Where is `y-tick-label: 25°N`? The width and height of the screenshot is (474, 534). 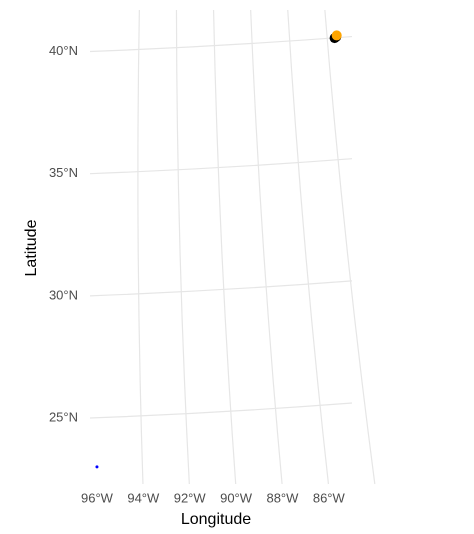
y-tick-label: 25°N is located at coordinates (63, 416).